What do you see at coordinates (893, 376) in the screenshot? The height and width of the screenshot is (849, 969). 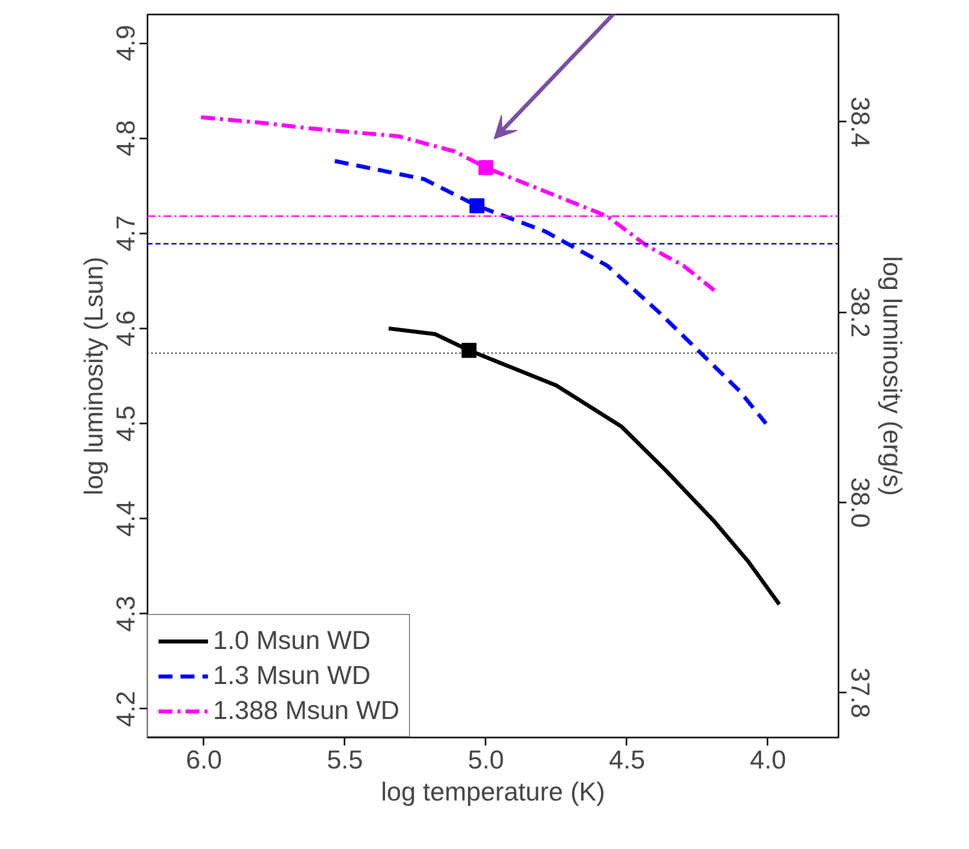 I see `y2-axis-title: log luminosity (erg/s)` at bounding box center [893, 376].